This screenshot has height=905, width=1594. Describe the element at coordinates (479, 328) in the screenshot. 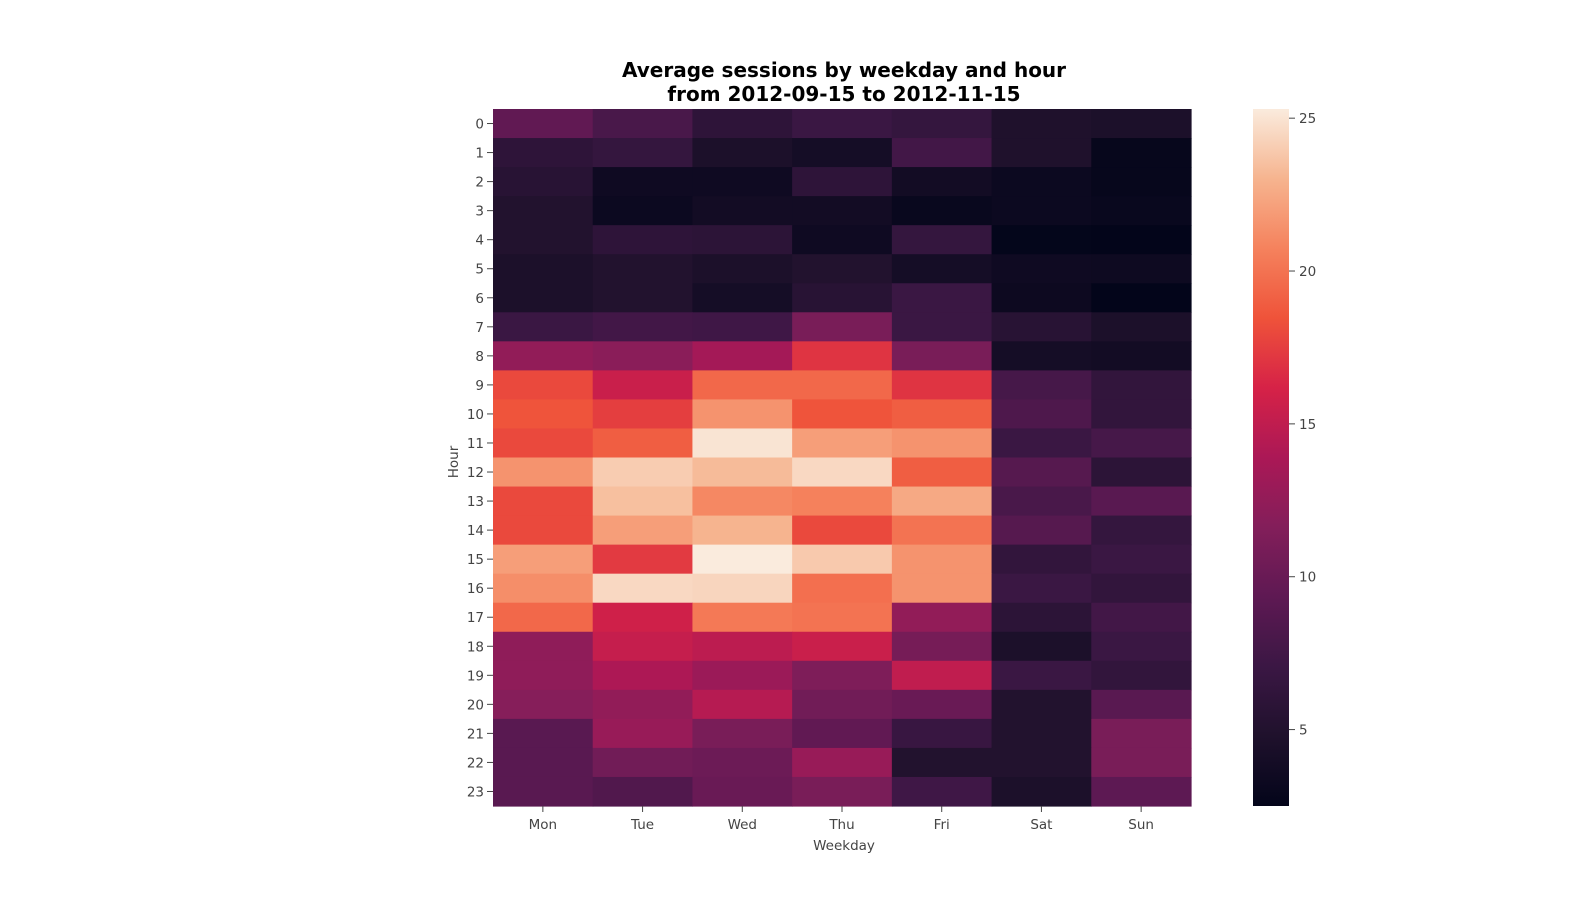

I see `y-tick-label: 7` at that location.